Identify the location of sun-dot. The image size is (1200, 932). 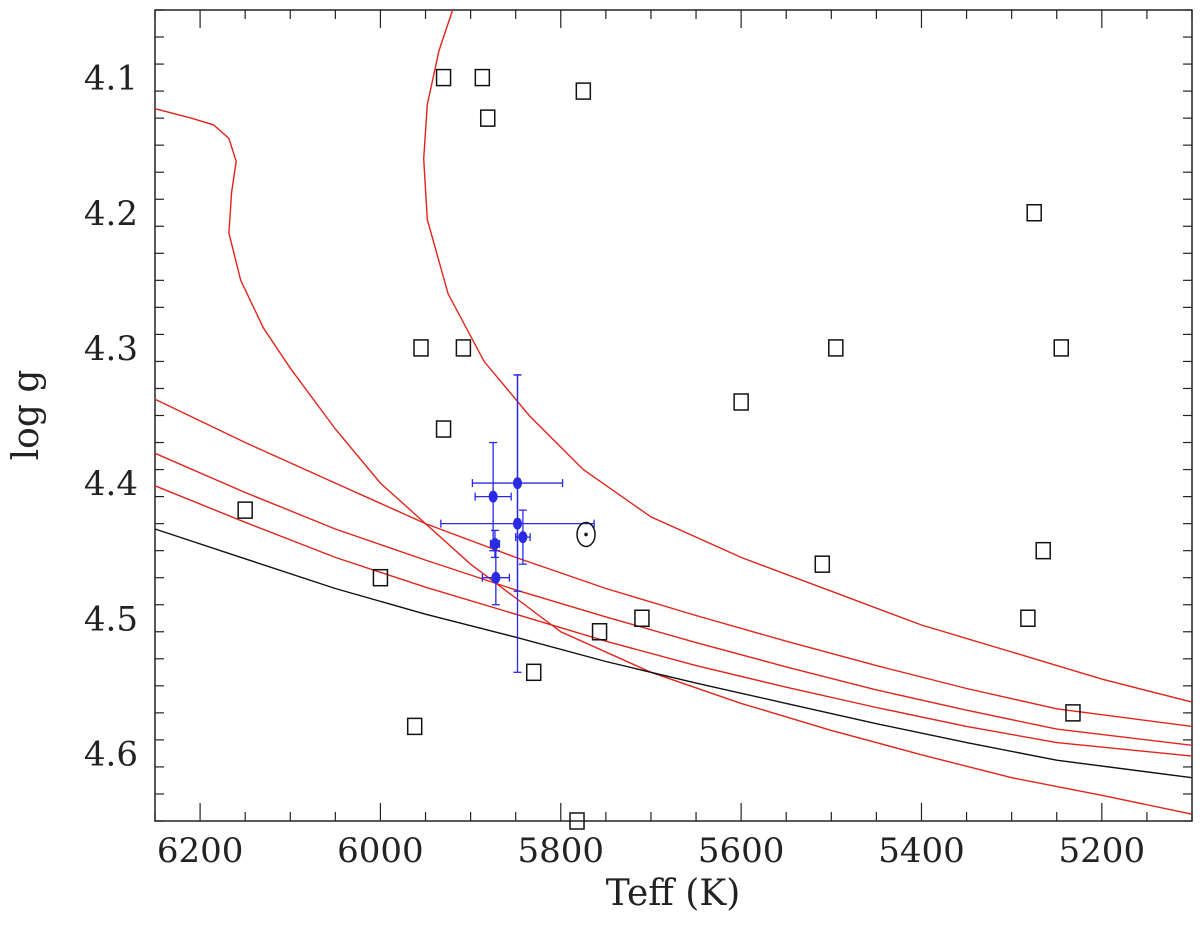
(586, 534).